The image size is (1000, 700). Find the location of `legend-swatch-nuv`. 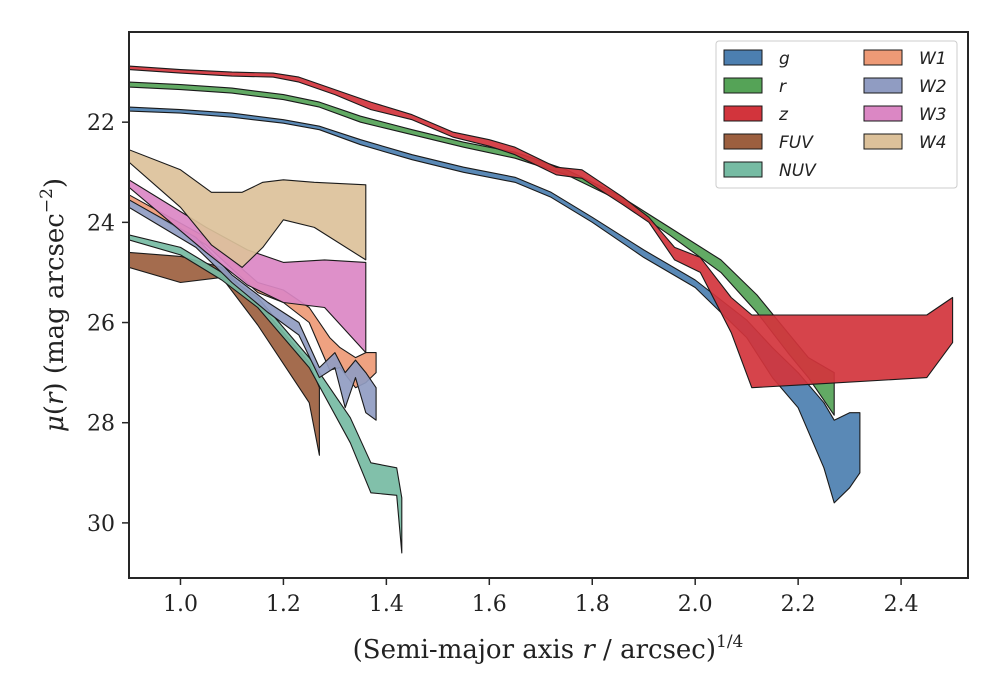

legend-swatch-nuv is located at coordinates (743, 169).